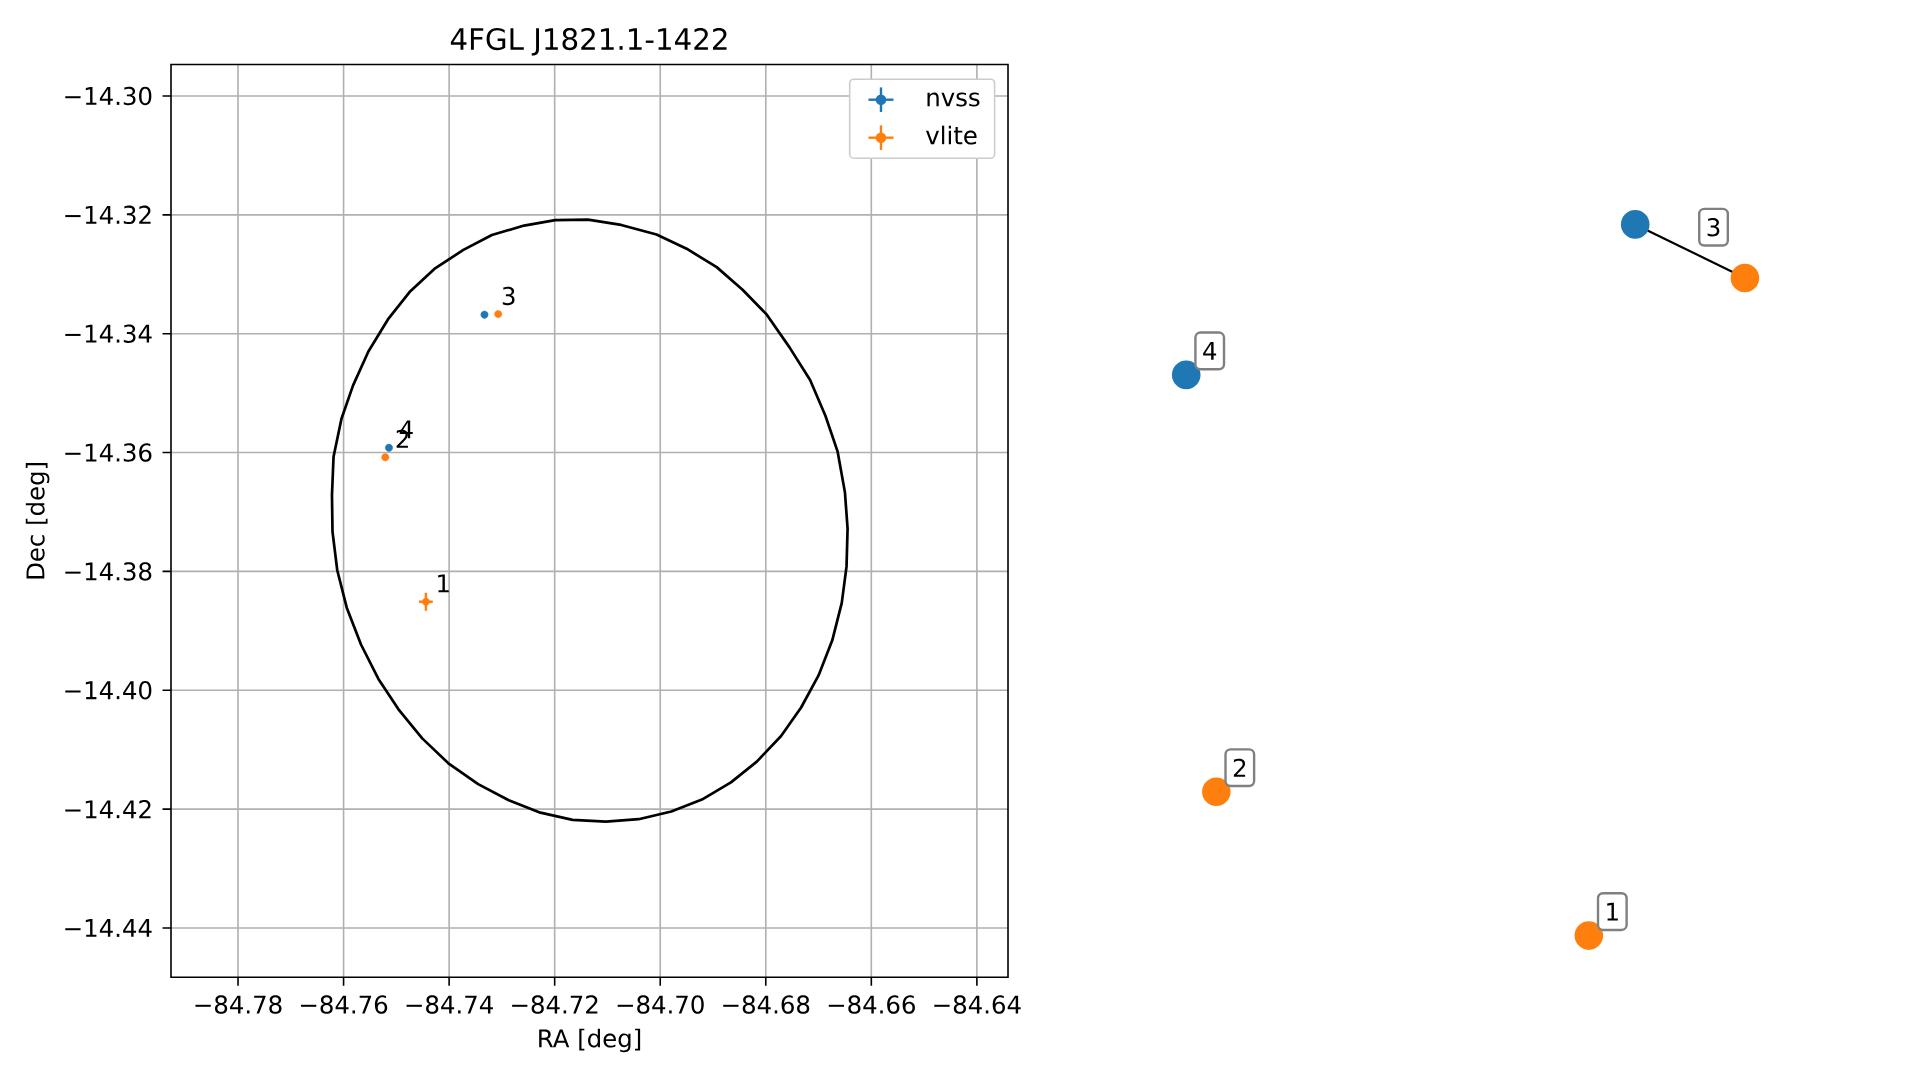 Image resolution: width=1919 pixels, height=1080 pixels. Describe the element at coordinates (1612, 911) in the screenshot. I see `text: 1` at that location.